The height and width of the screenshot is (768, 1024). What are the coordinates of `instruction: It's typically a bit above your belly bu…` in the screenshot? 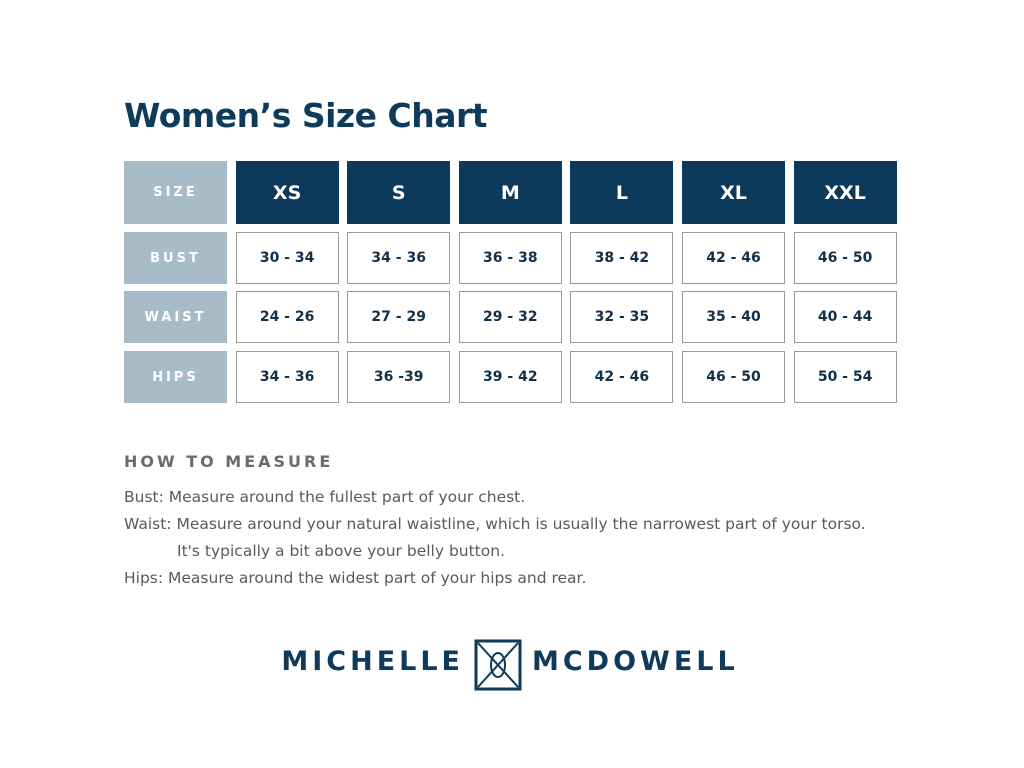 It's located at (341, 551).